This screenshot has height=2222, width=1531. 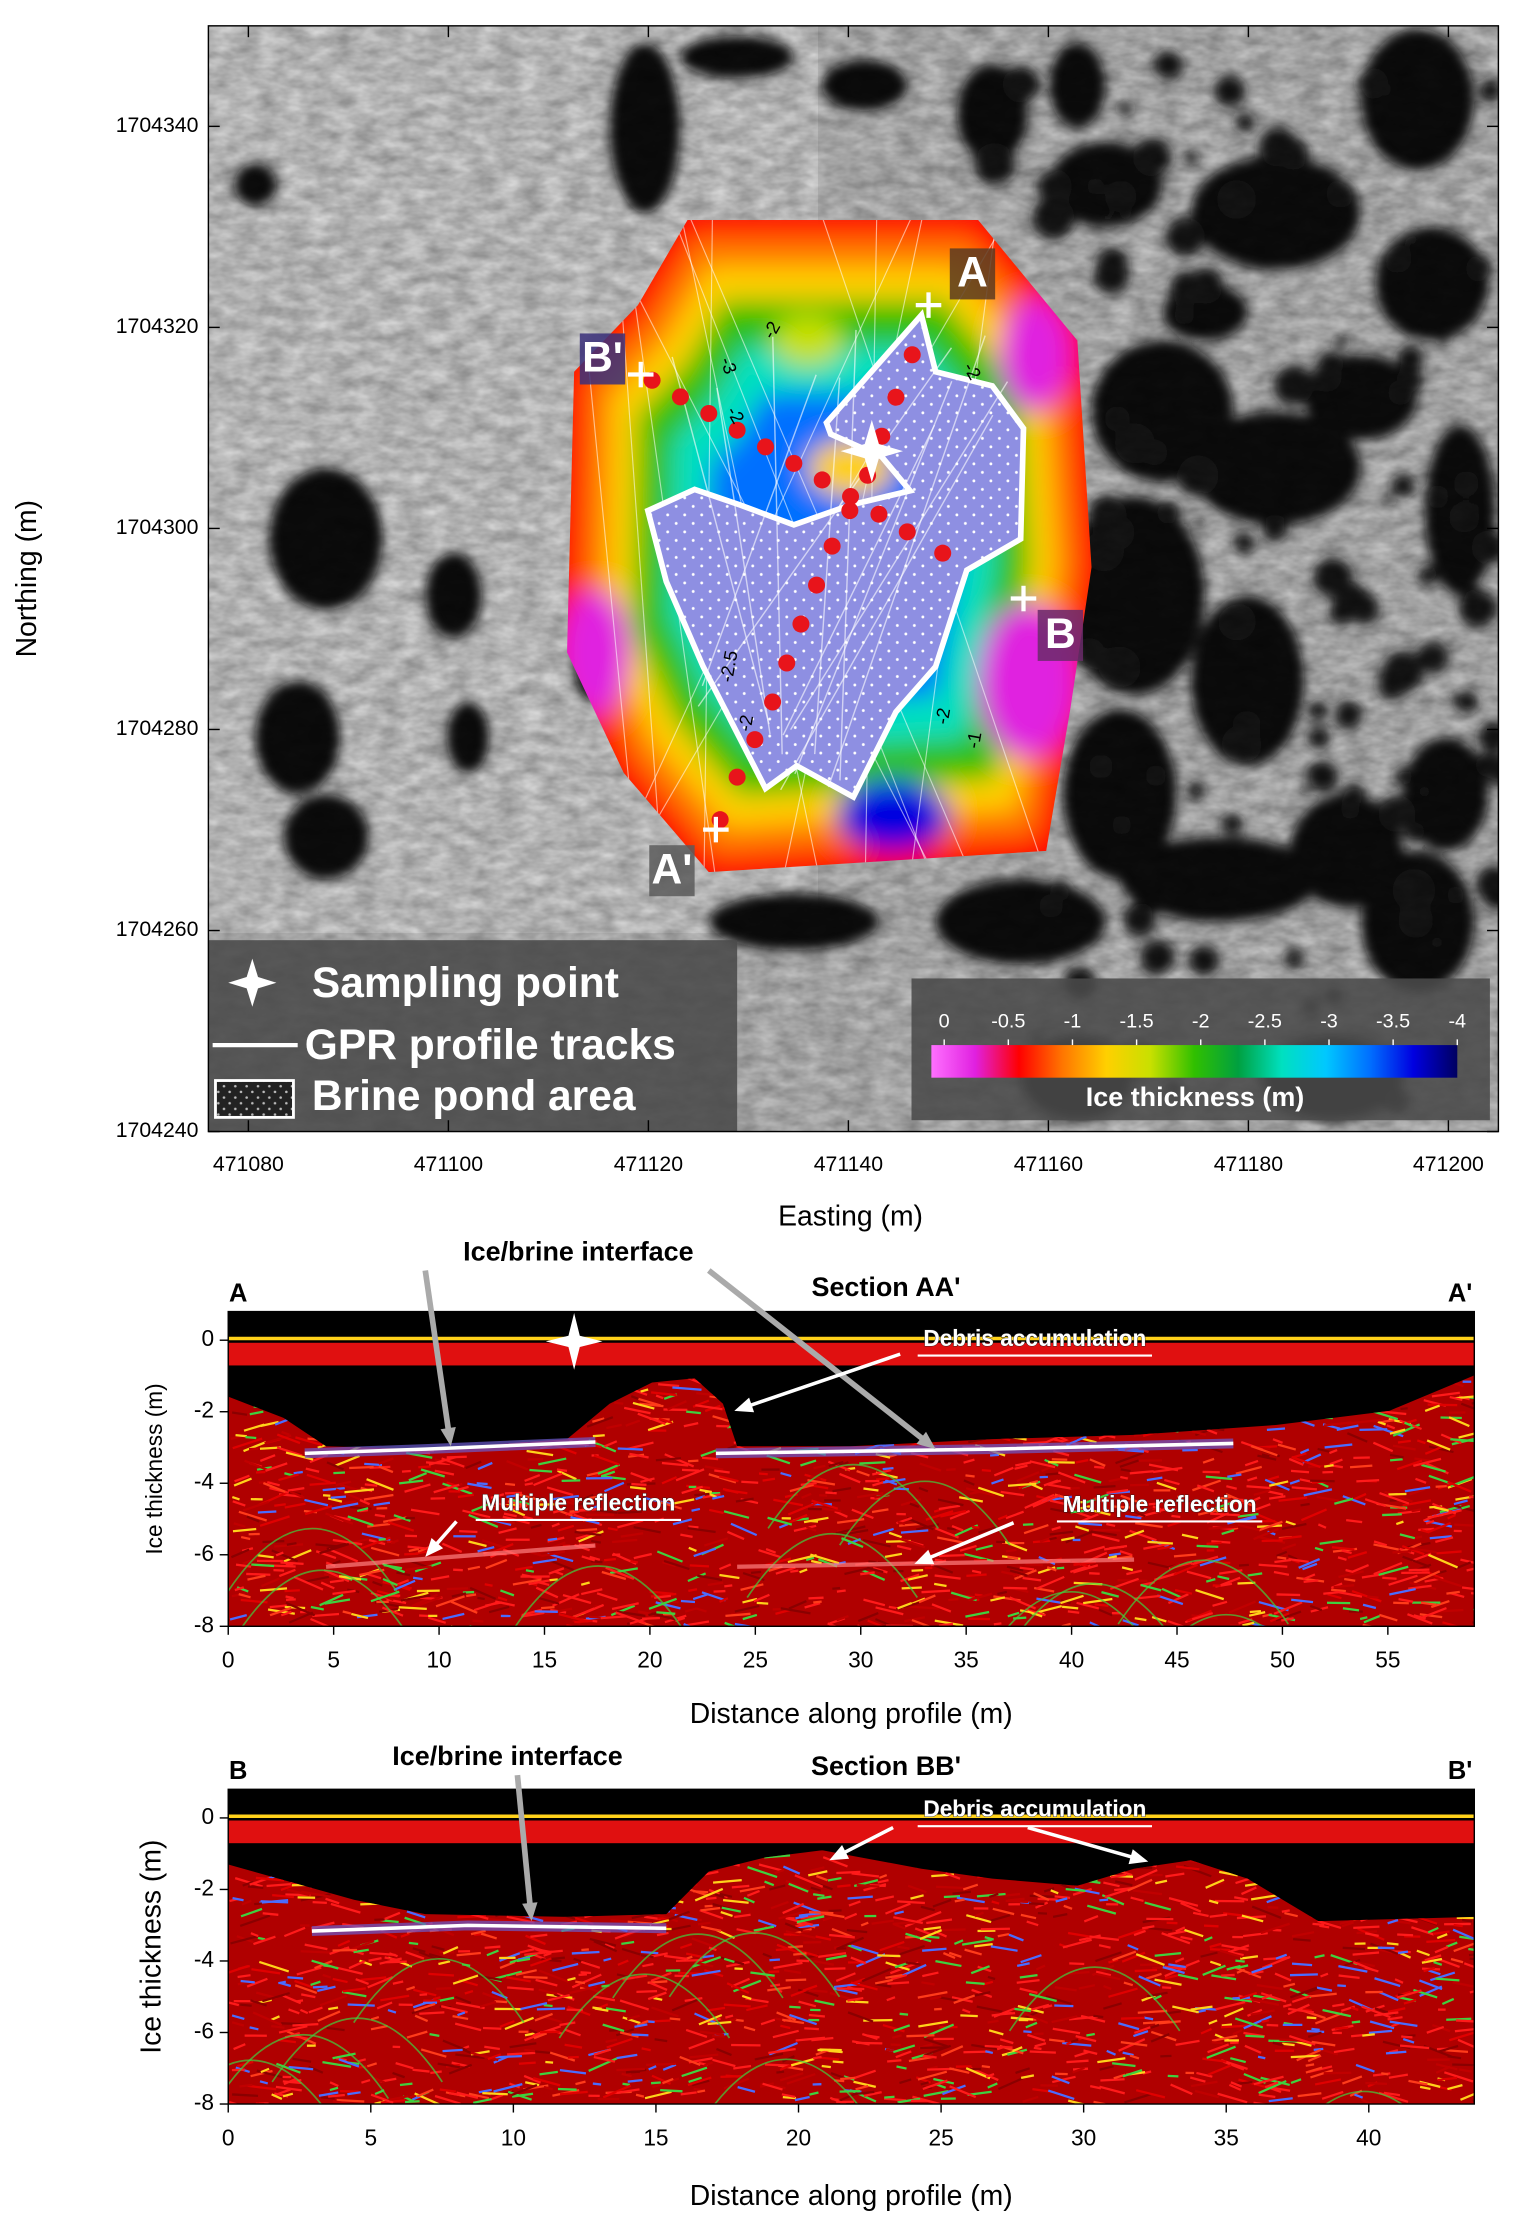 What do you see at coordinates (602, 359) in the screenshot?
I see `label-bg` at bounding box center [602, 359].